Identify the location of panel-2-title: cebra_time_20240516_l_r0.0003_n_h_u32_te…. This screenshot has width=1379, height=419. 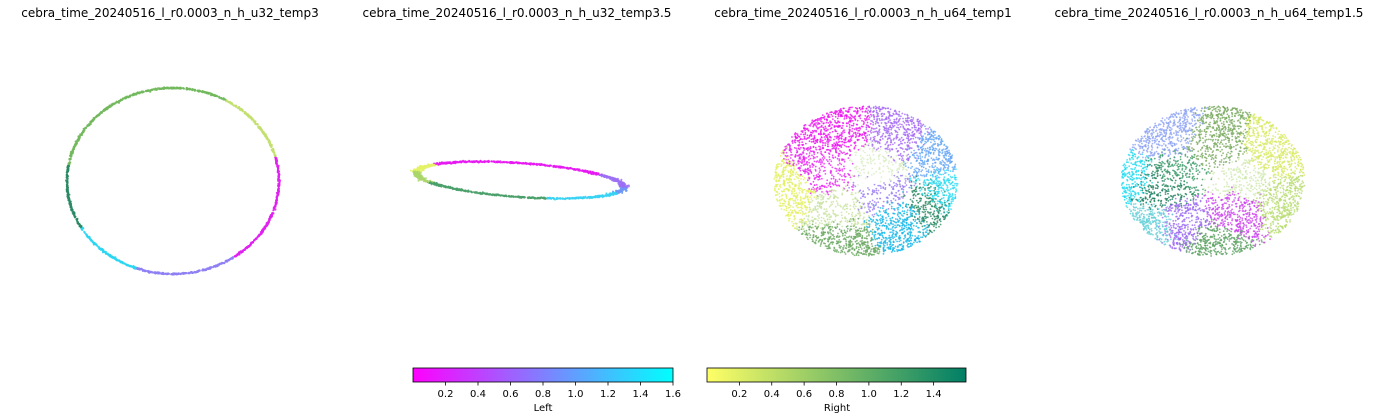
(517, 13).